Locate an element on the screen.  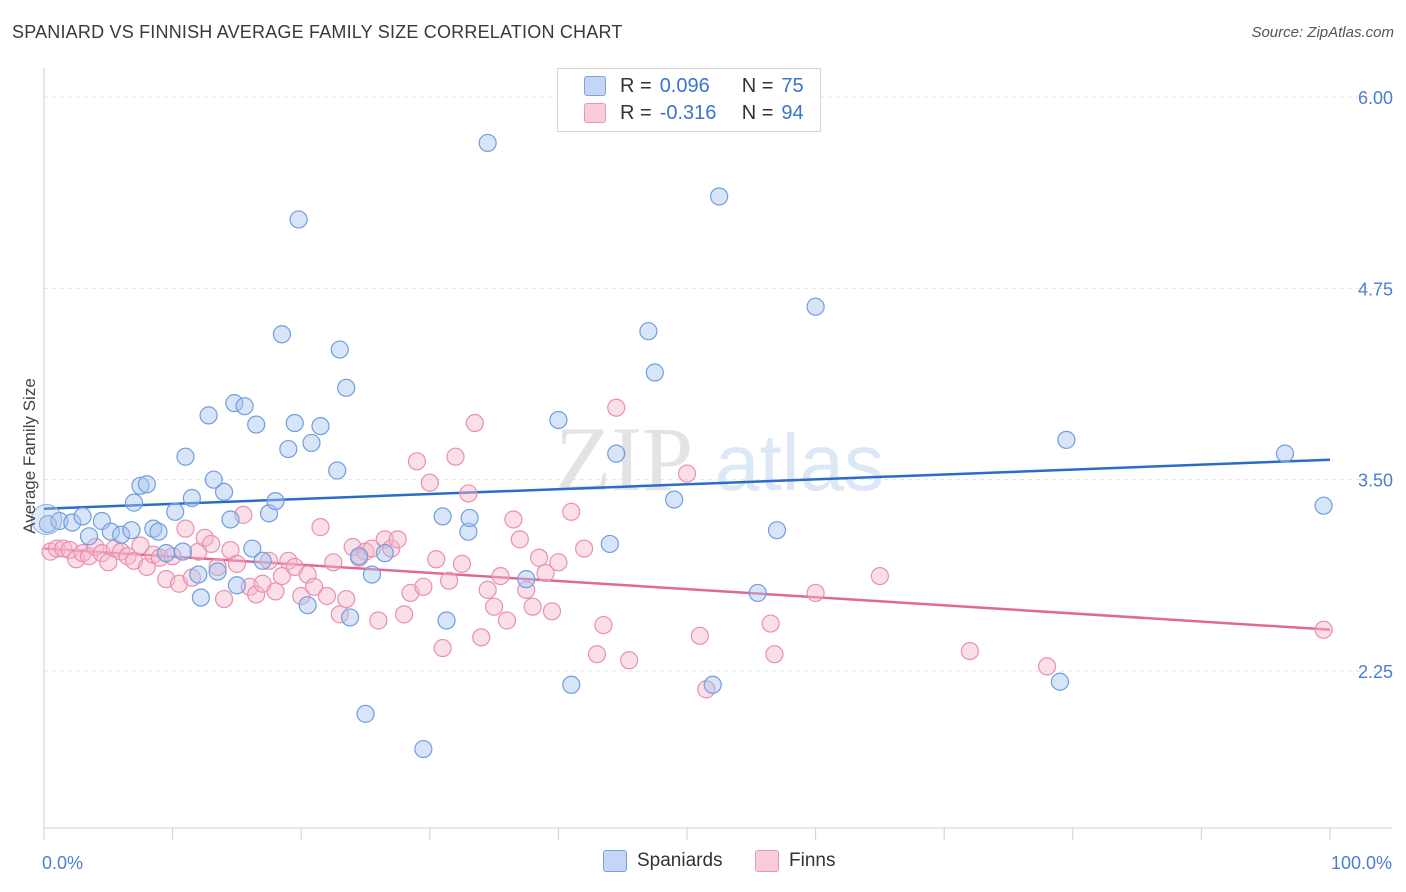
series-legend-spaniards: Spaniards is located at coordinates (663, 861).